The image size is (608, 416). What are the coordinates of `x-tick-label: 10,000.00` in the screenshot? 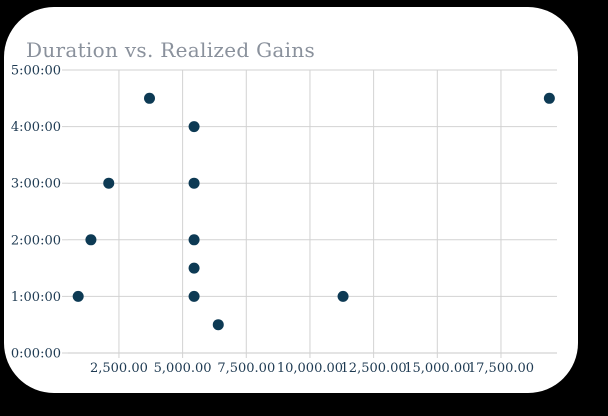 It's located at (310, 368).